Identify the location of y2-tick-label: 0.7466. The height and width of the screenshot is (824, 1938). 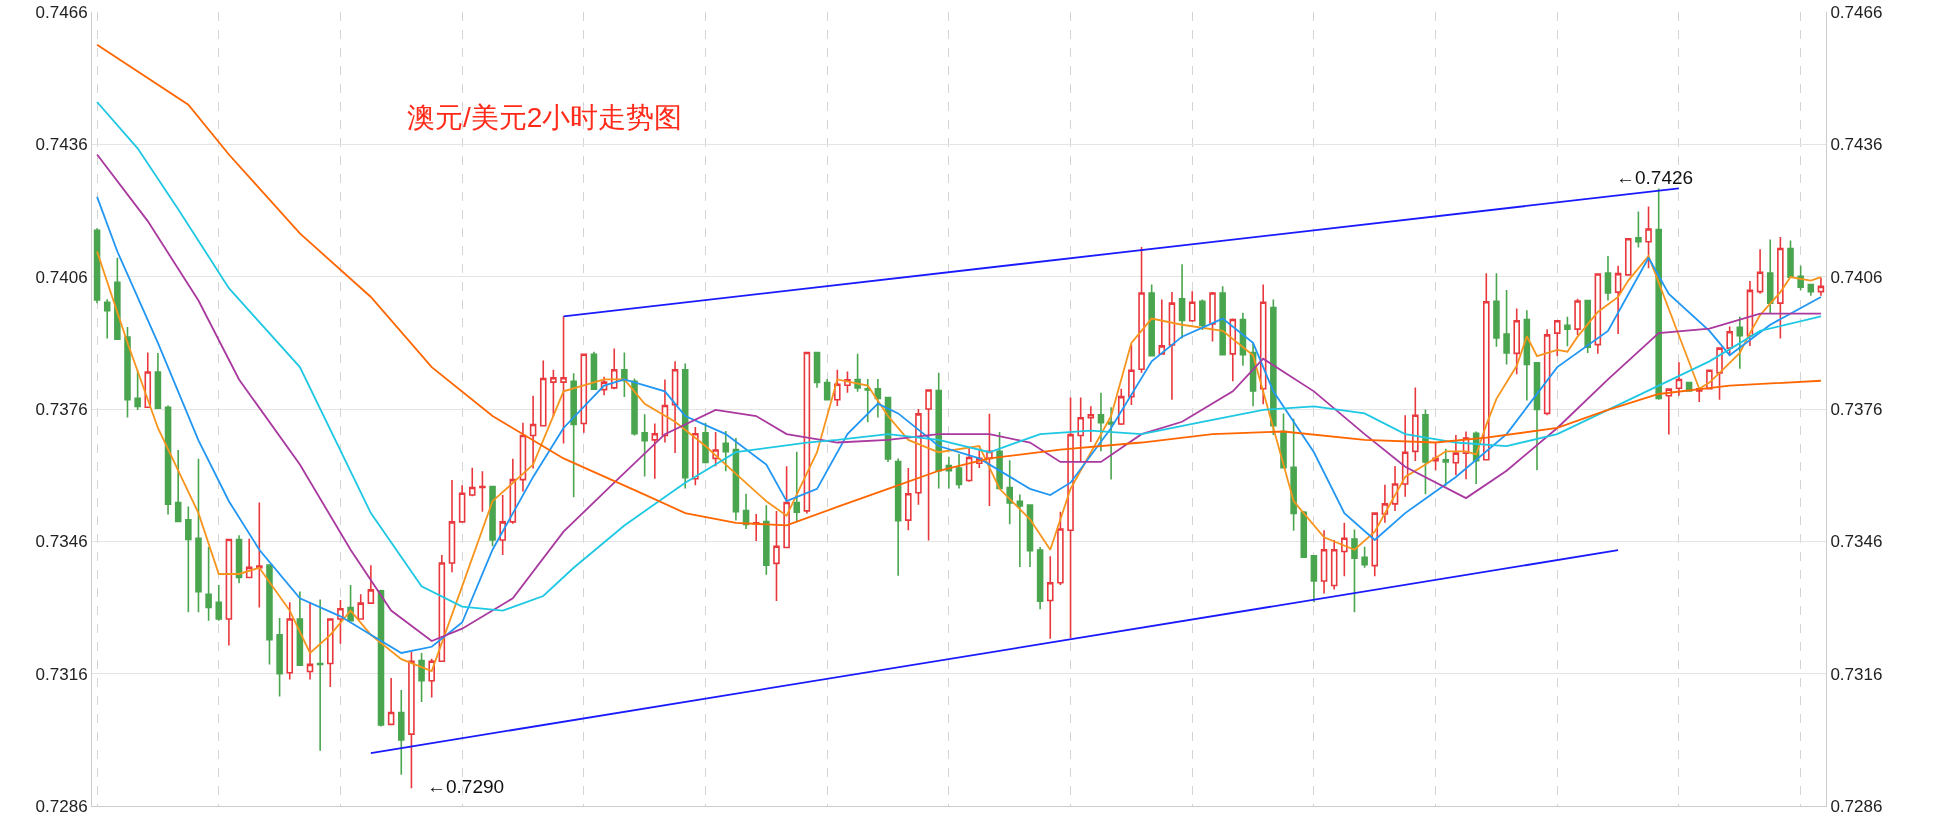
(1856, 12).